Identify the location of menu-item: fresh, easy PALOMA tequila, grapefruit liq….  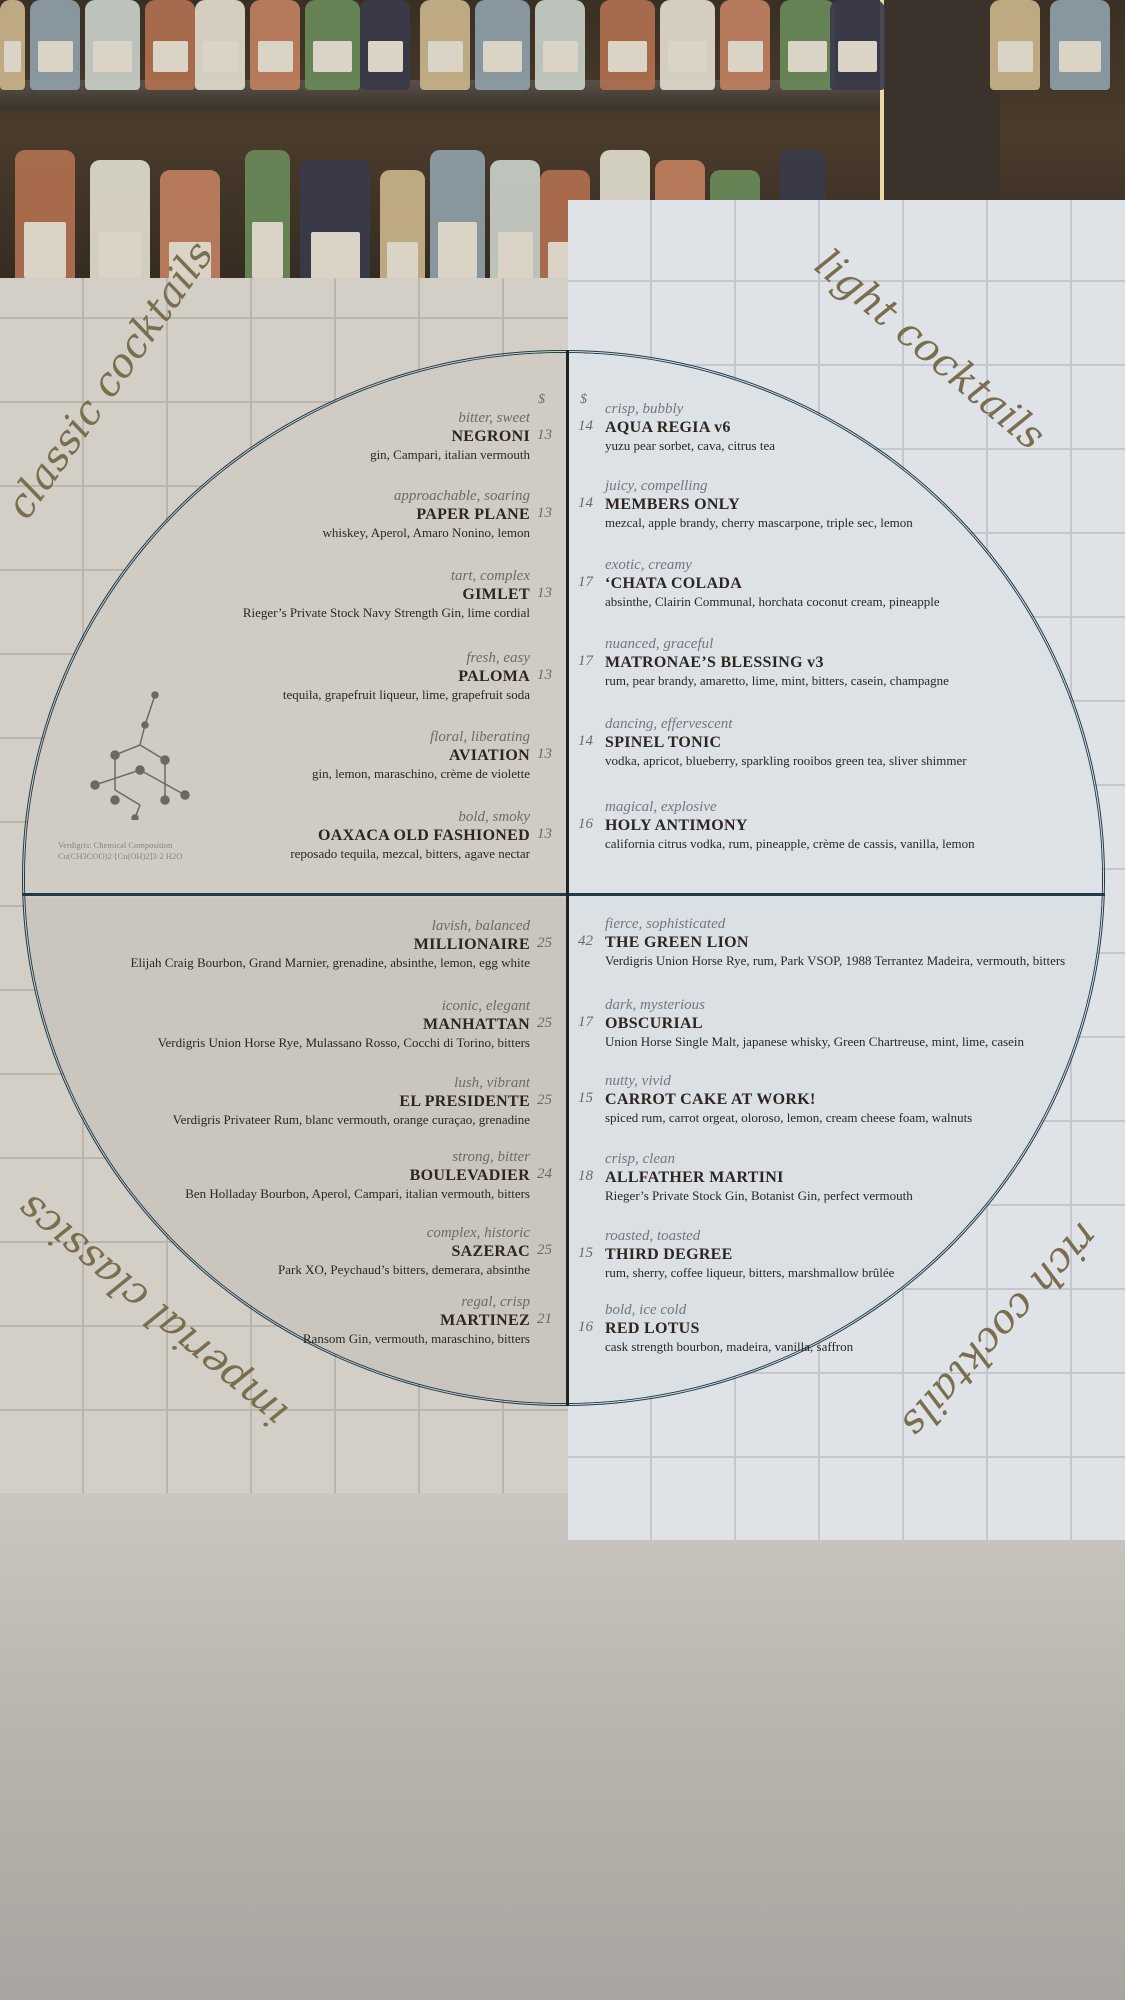
(406, 676).